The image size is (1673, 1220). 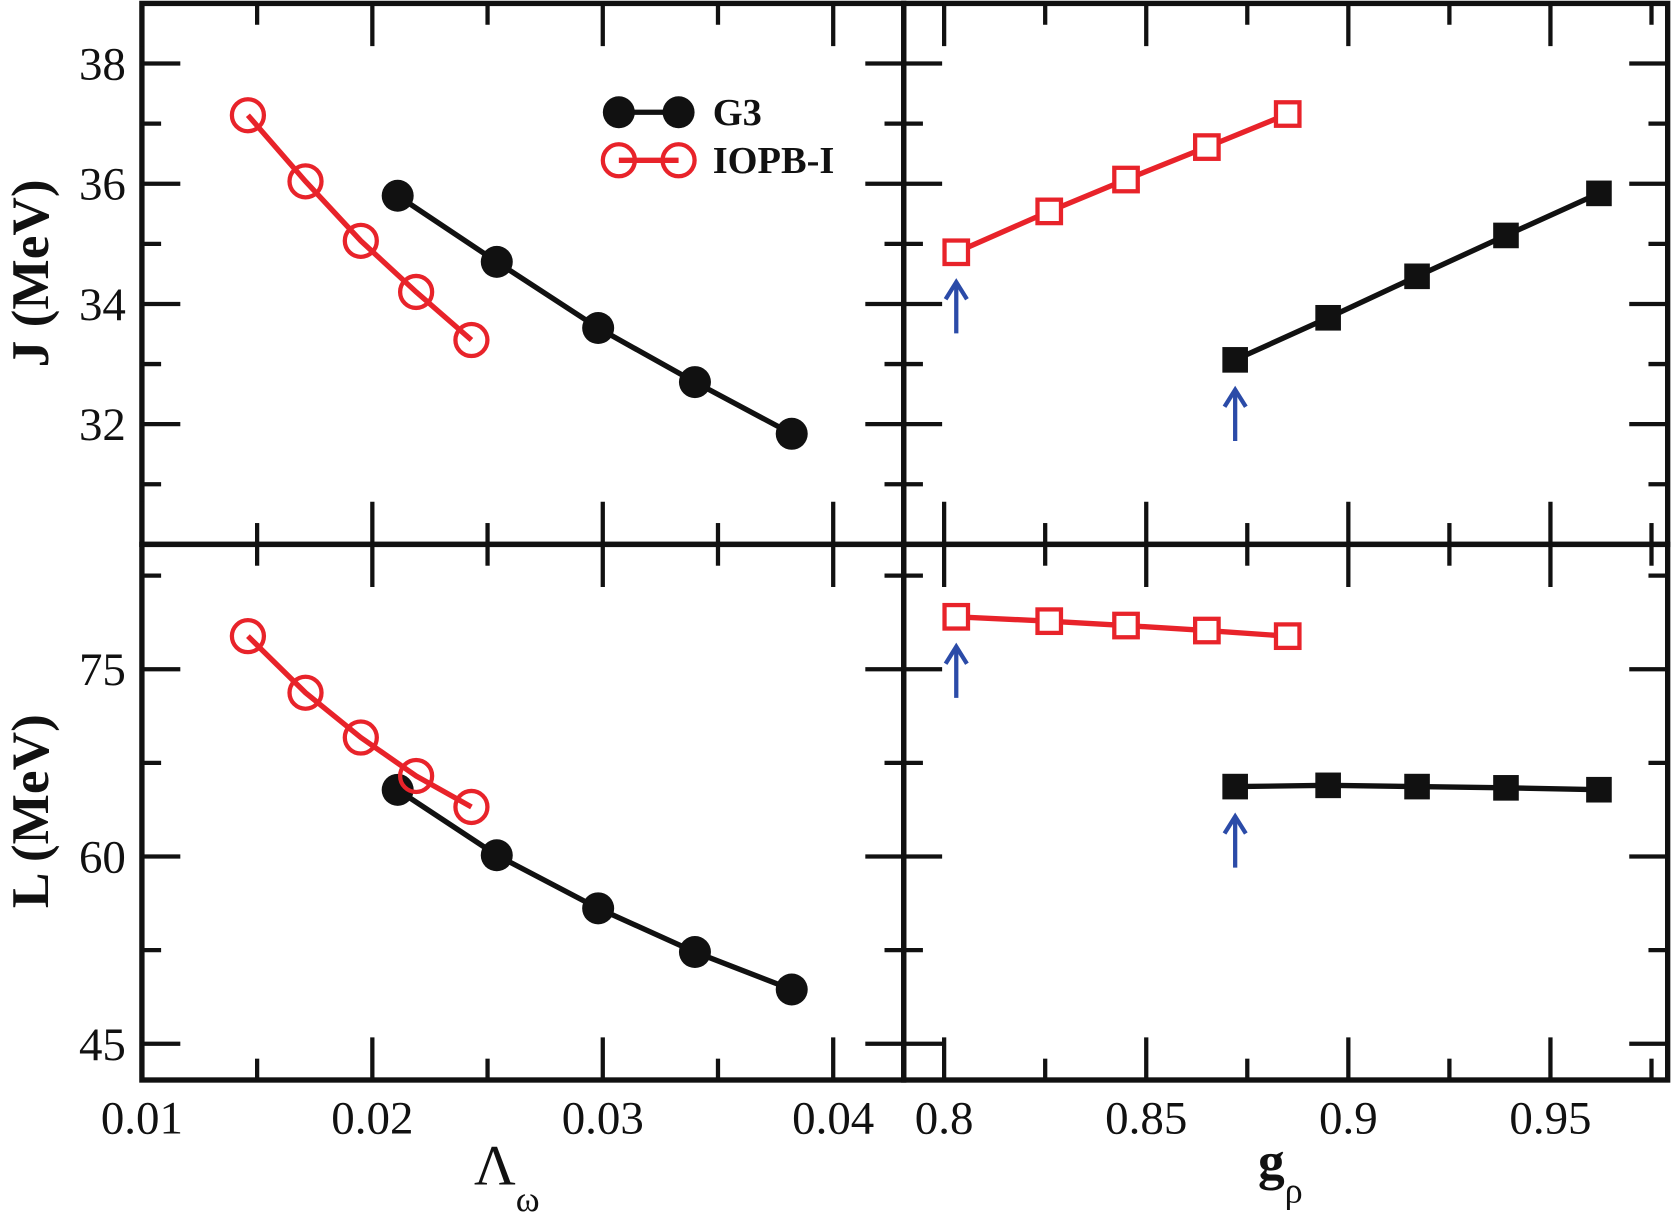 What do you see at coordinates (30, 811) in the screenshot?
I see `ylabel-bottom: L (MeV)` at bounding box center [30, 811].